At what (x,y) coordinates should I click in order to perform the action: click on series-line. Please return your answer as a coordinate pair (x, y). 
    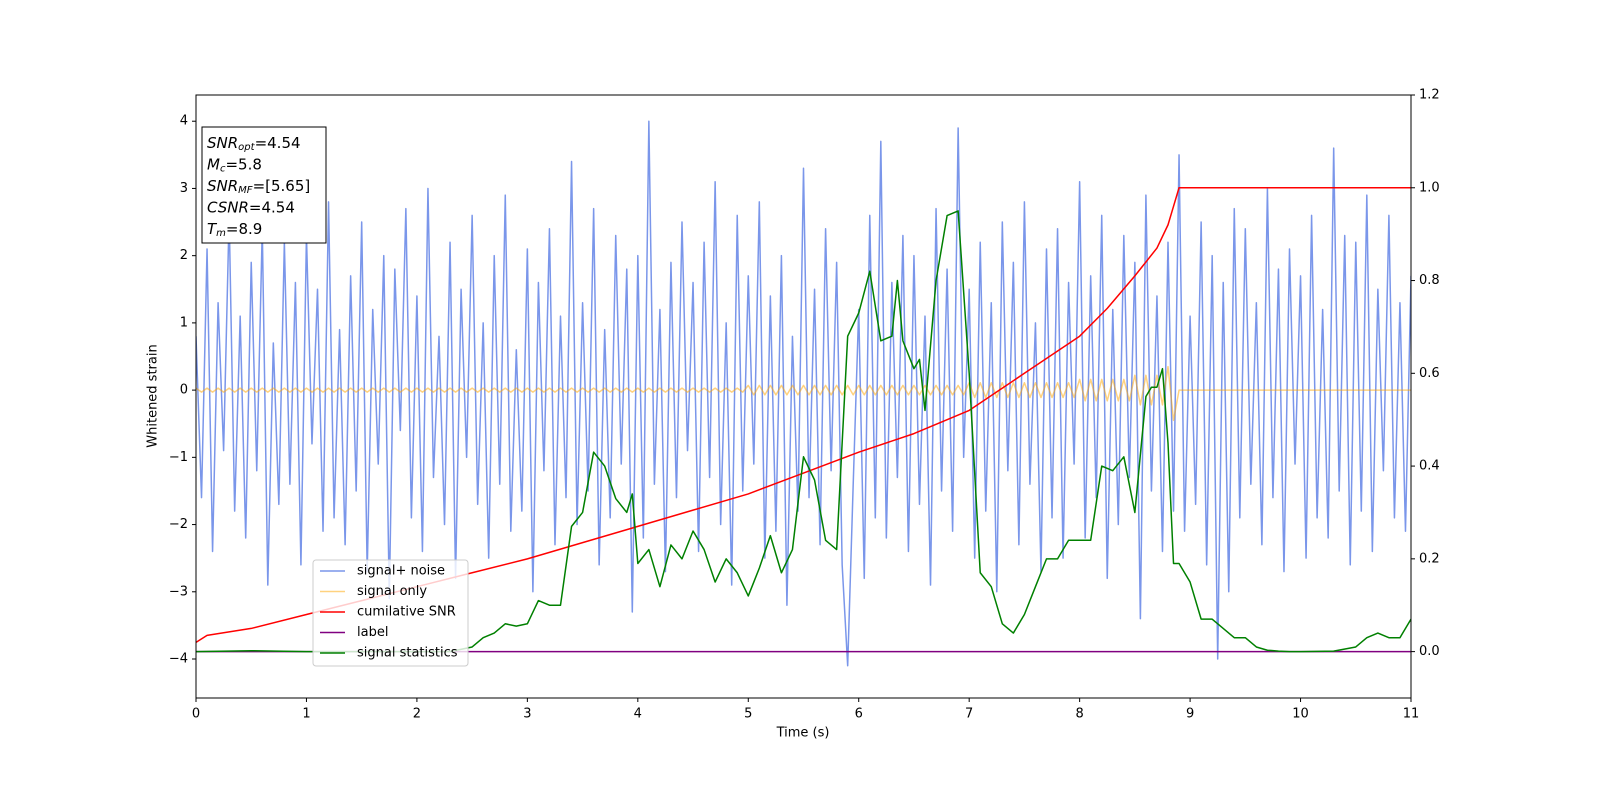
    Looking at the image, I should click on (803, 393).